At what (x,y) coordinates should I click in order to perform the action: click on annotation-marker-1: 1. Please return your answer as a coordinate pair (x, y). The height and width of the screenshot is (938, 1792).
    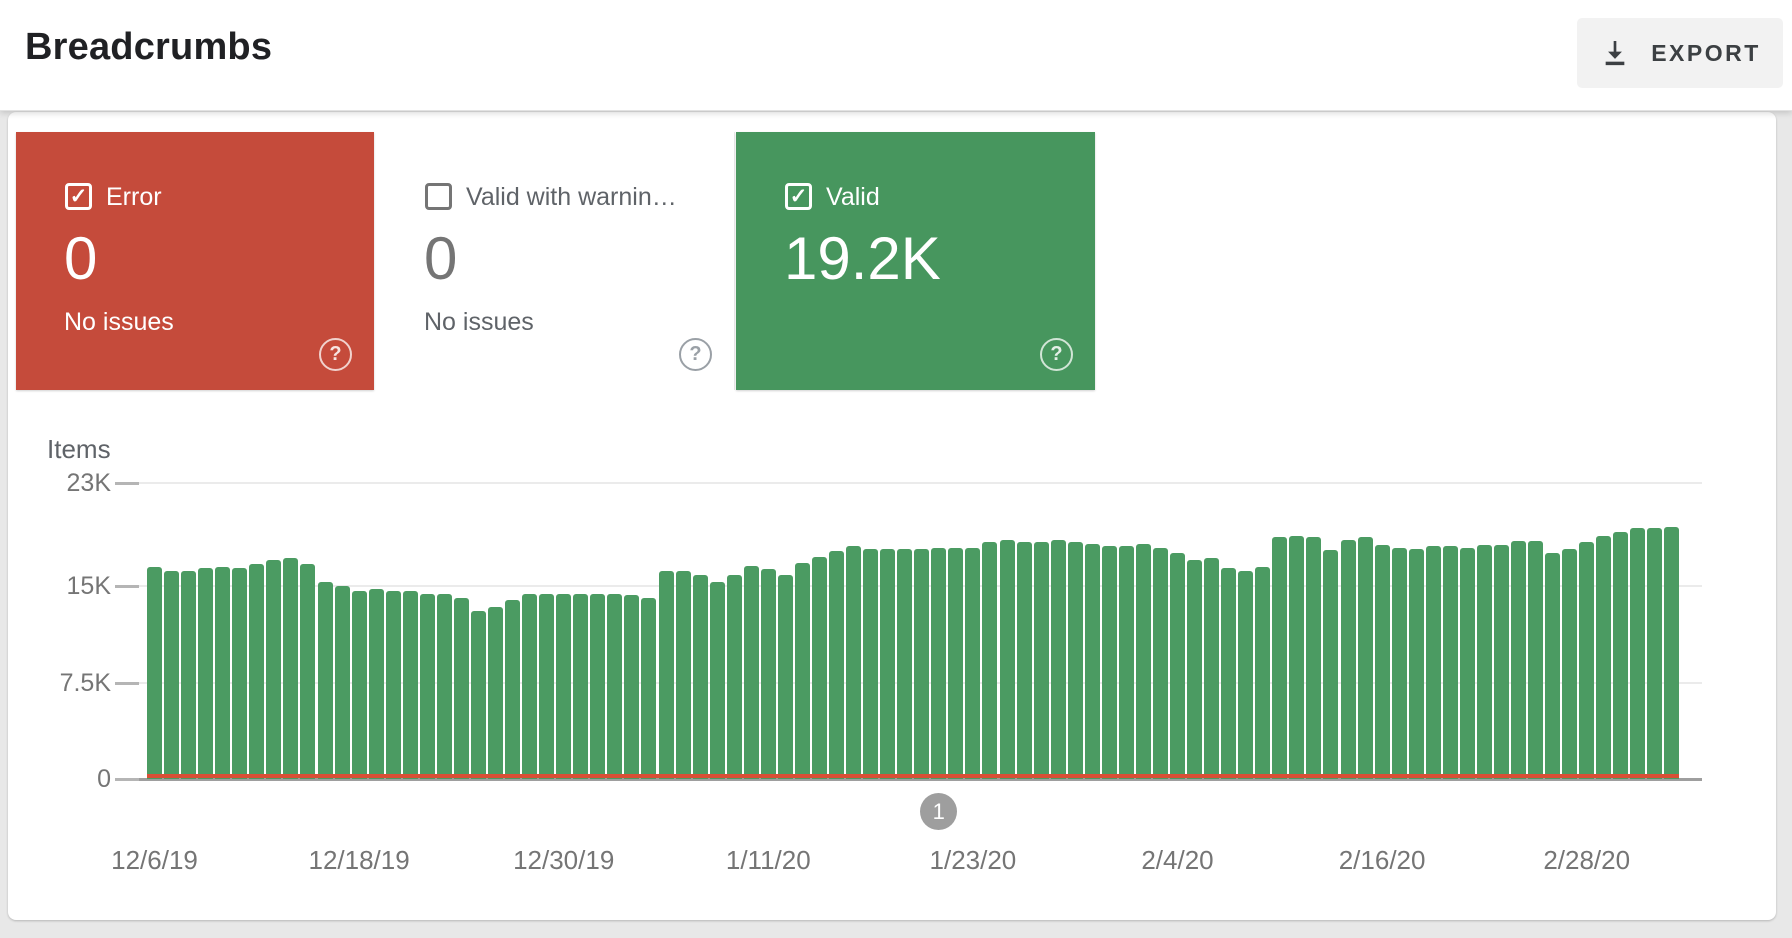
    Looking at the image, I should click on (939, 811).